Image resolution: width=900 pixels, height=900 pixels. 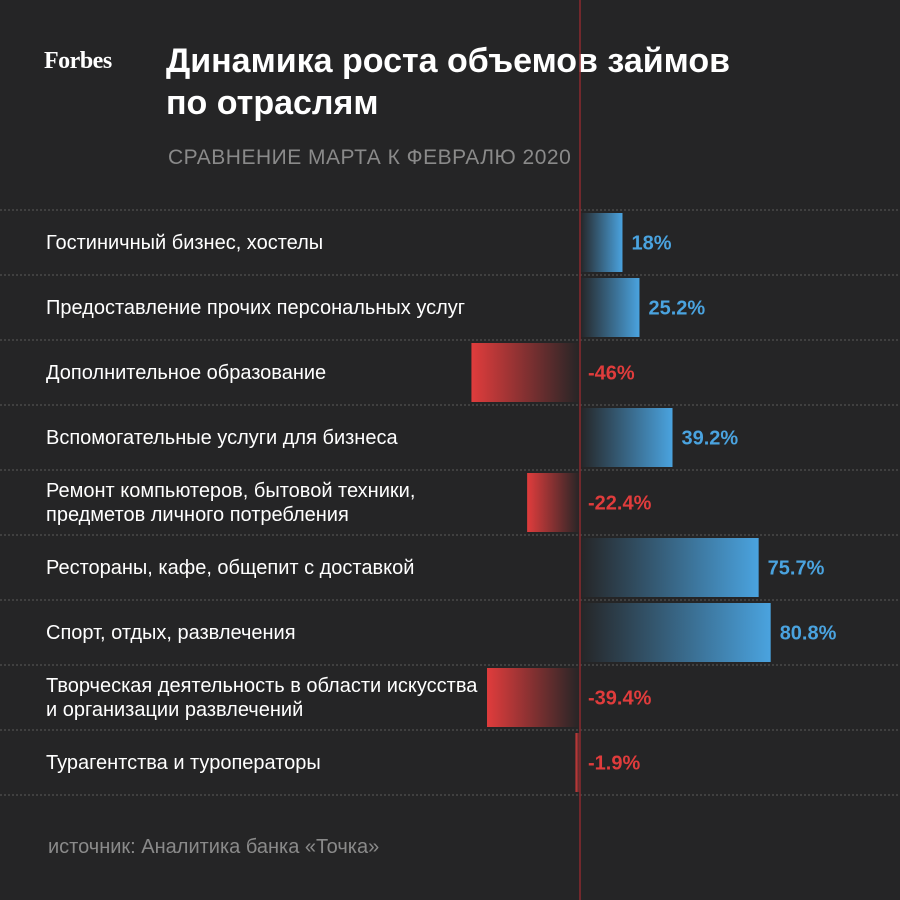 I want to click on value-label: 25.2%, so click(x=676, y=309).